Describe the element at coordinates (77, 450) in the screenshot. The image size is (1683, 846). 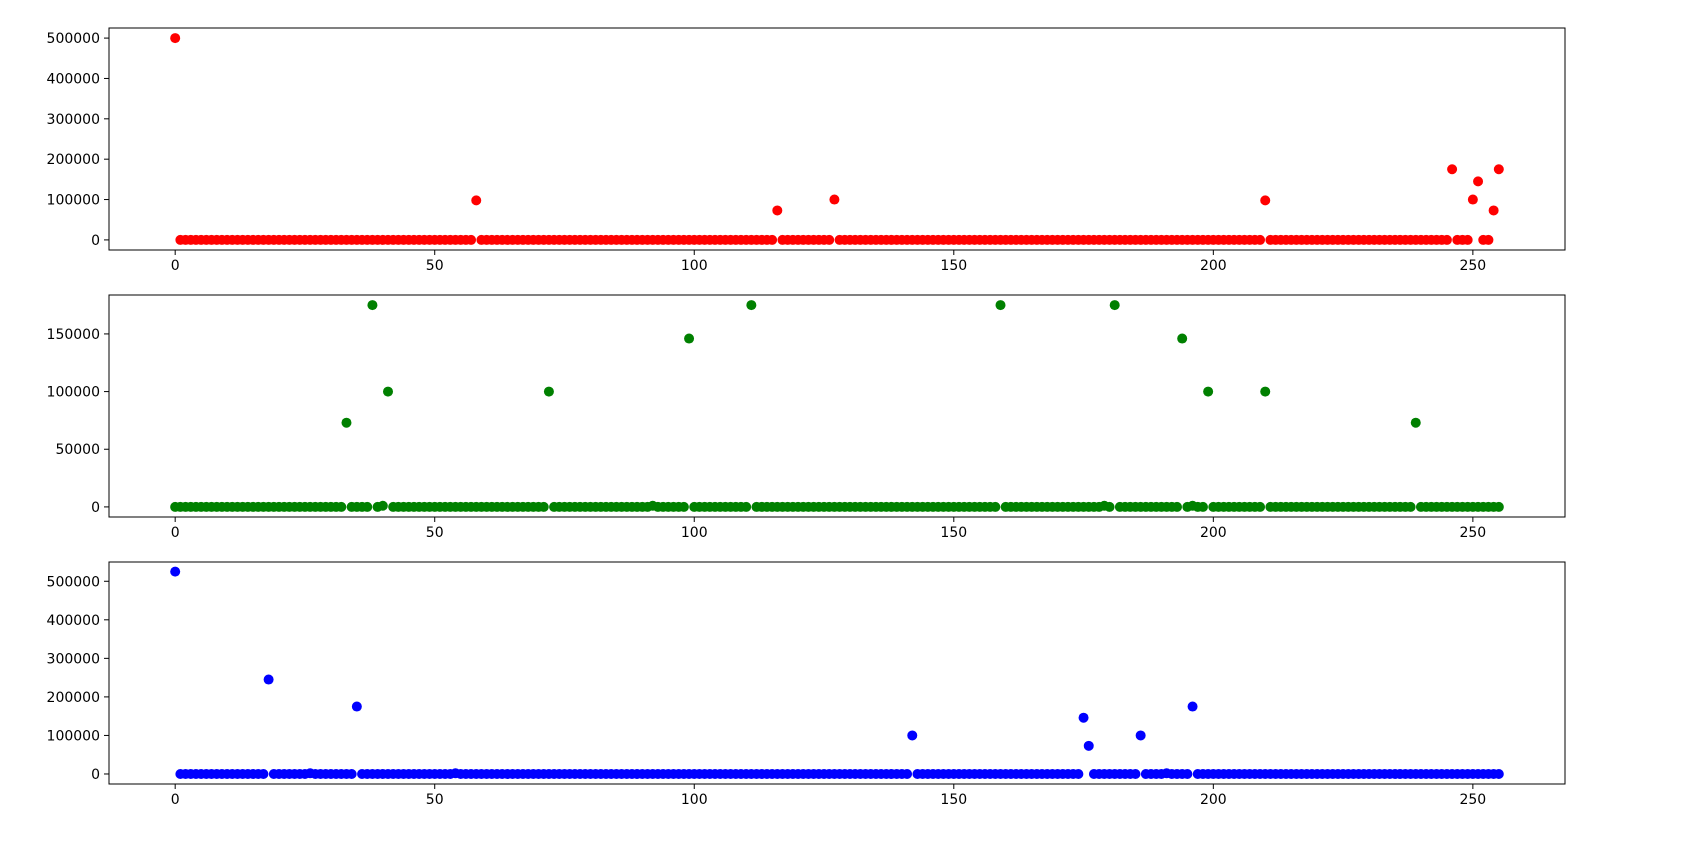
I see `y-tick-label: 50000` at that location.